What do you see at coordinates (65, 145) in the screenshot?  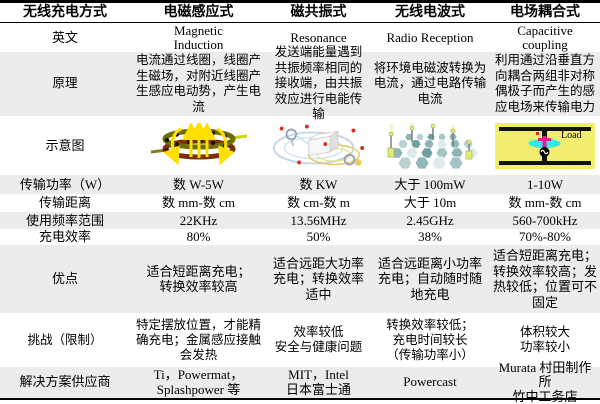 I see `row-label: 示意图` at bounding box center [65, 145].